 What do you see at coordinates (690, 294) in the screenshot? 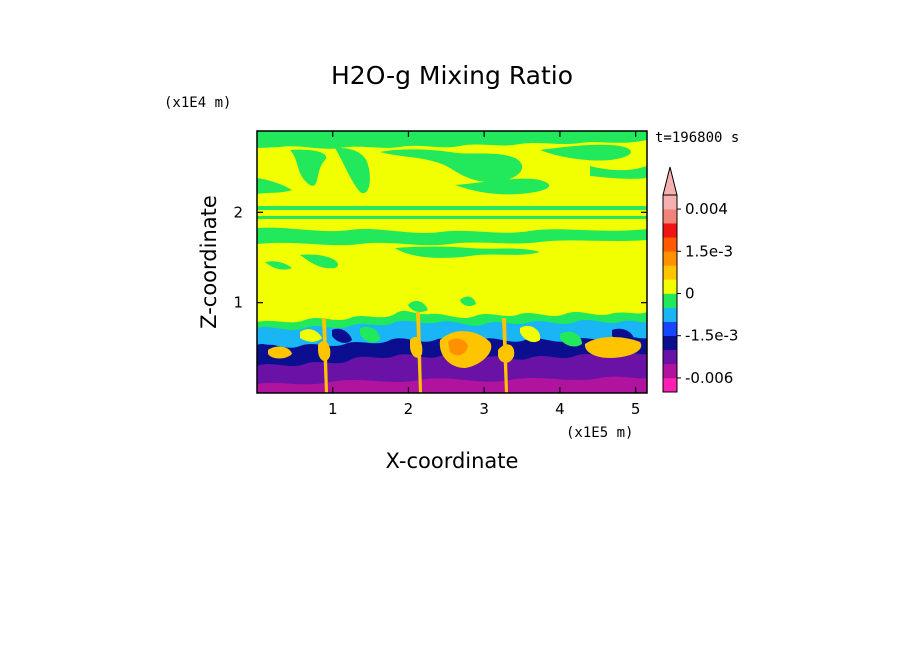
I see `colorbar-label: 0` at bounding box center [690, 294].